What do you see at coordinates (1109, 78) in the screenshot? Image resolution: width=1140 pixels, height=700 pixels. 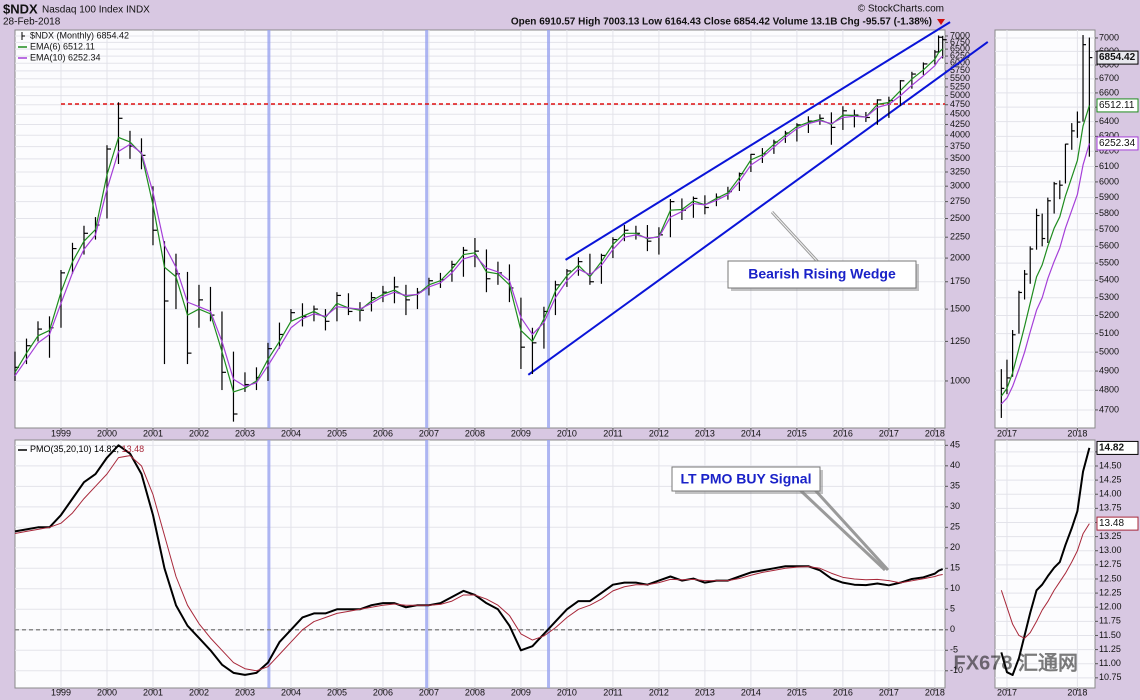 I see `y-tick-label: 6700` at bounding box center [1109, 78].